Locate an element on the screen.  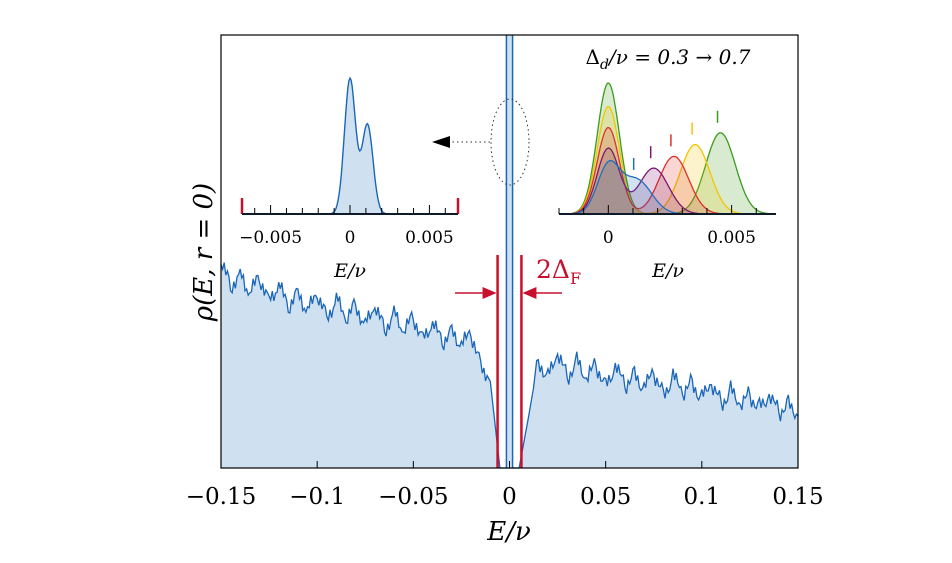
x-tick-label: −0.1 is located at coordinates (317, 497).